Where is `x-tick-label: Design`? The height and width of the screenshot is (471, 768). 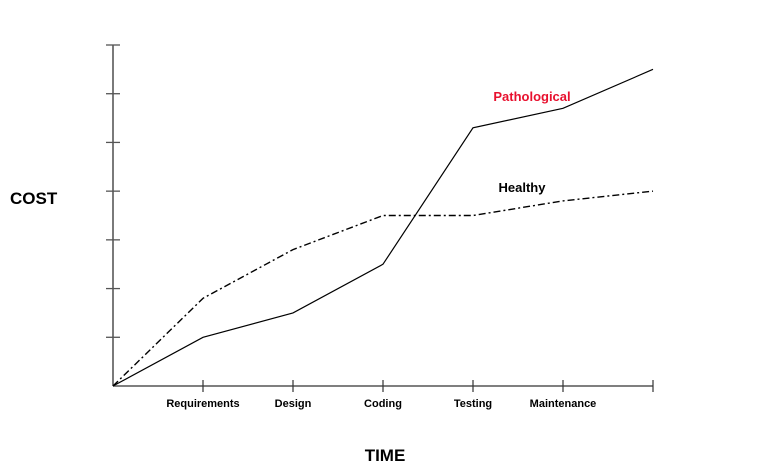 x-tick-label: Design is located at coordinates (293, 404).